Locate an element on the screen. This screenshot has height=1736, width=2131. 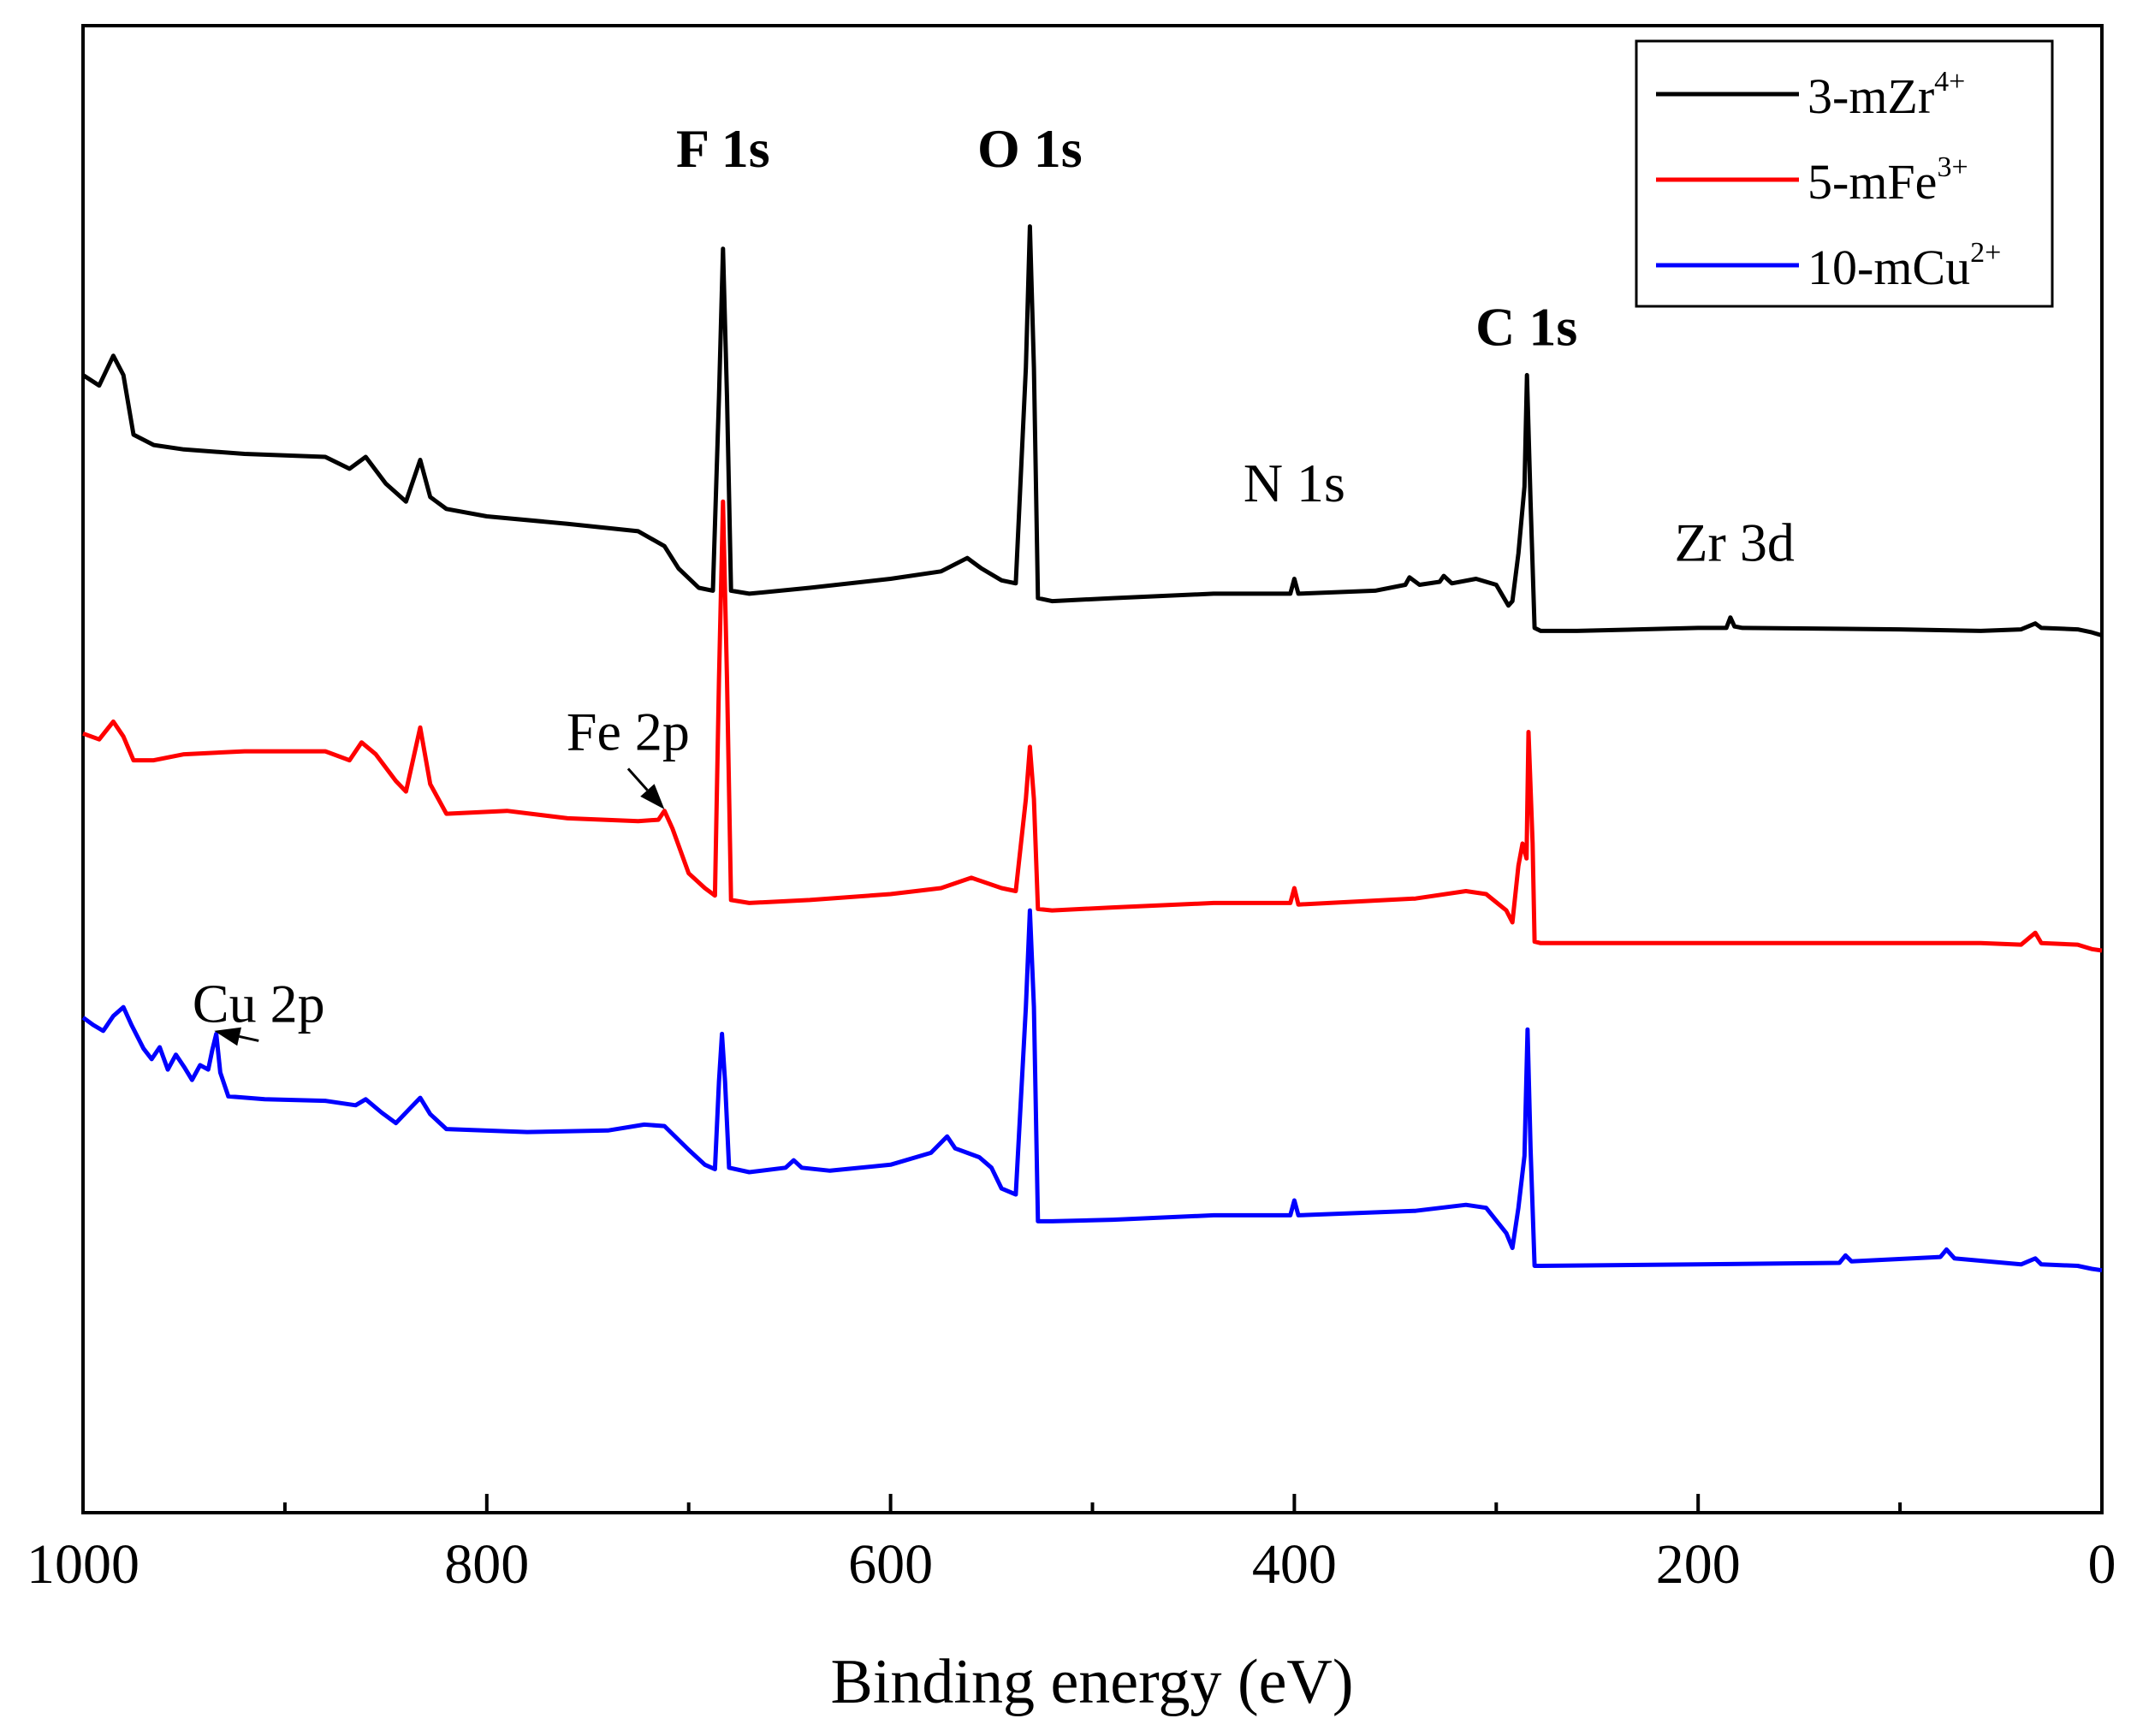
x-tick-label: 200 is located at coordinates (1699, 1565).